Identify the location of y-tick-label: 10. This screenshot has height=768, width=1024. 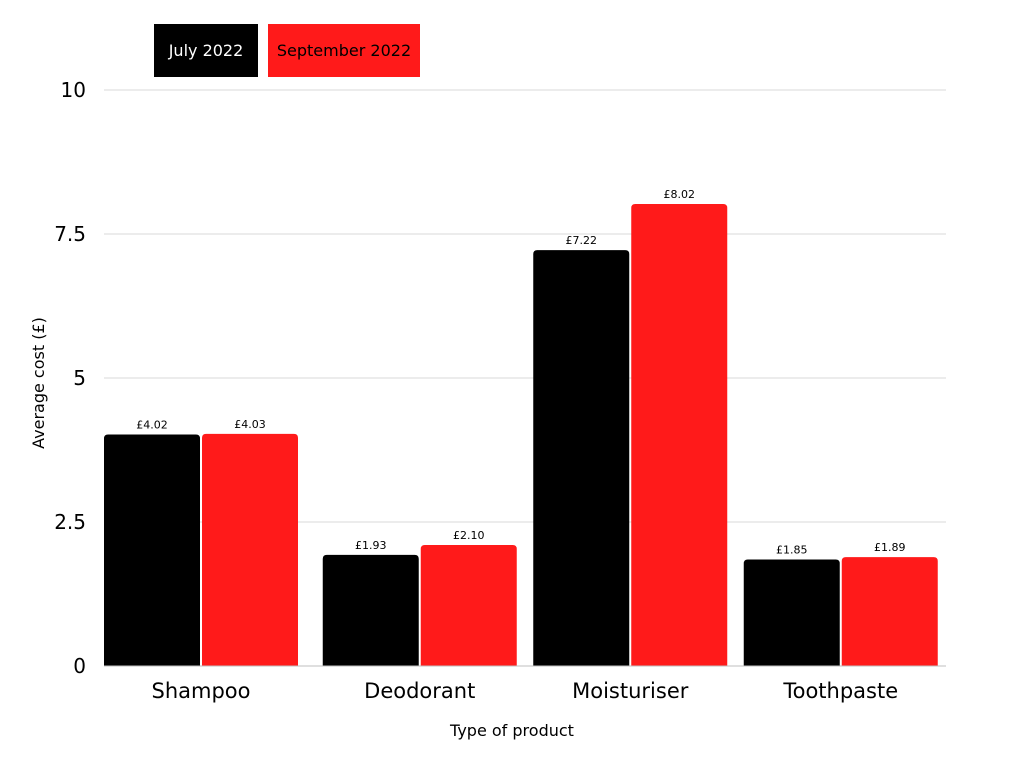
(73, 90).